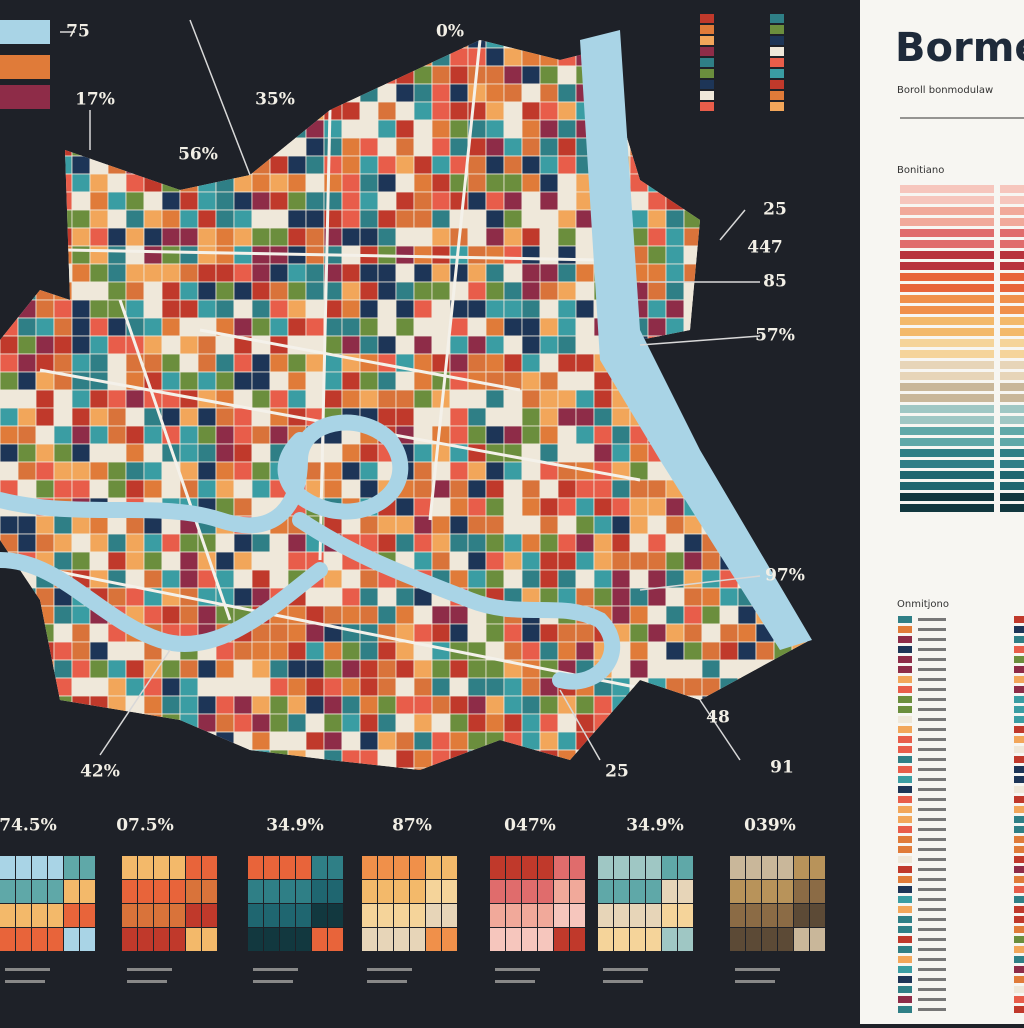 Image resolution: width=1024 pixels, height=1028 pixels. What do you see at coordinates (696, 340) in the screenshot?
I see `river-east` at bounding box center [696, 340].